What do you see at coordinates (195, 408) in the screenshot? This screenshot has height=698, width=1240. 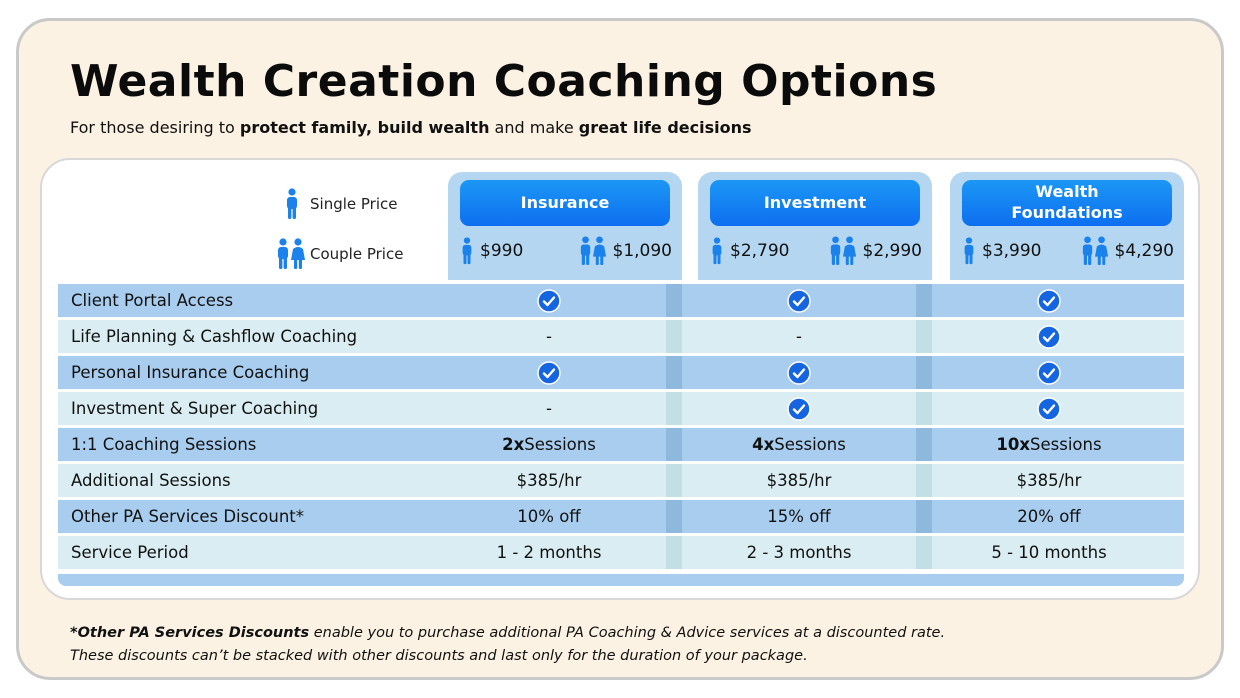 I see `row-label: Investment & Super Coaching` at bounding box center [195, 408].